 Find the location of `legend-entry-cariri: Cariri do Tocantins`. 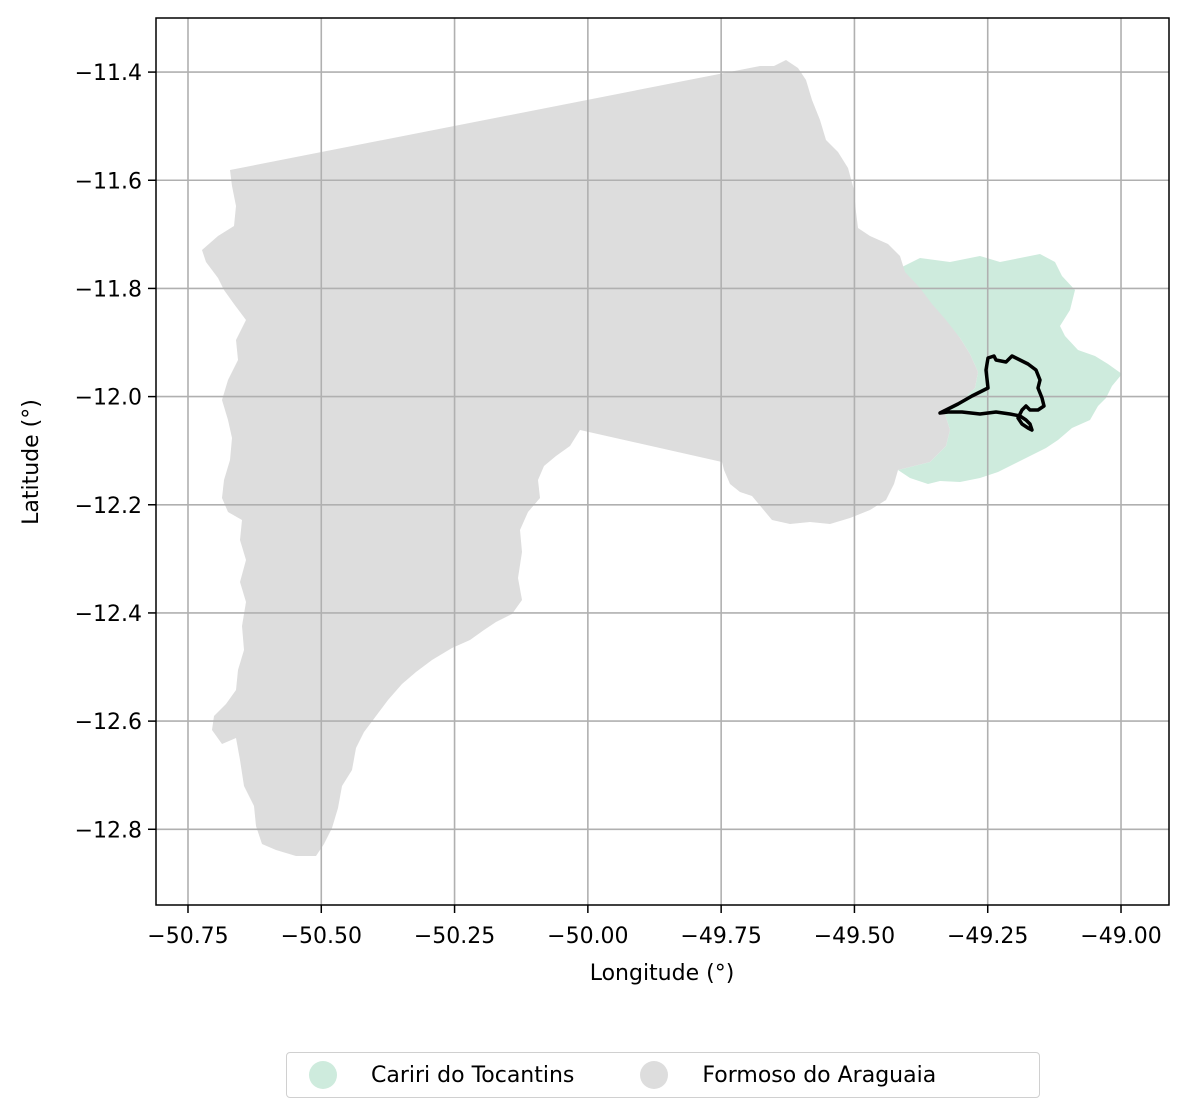

legend-entry-cariri: Cariri do Tocantins is located at coordinates (430, 1075).